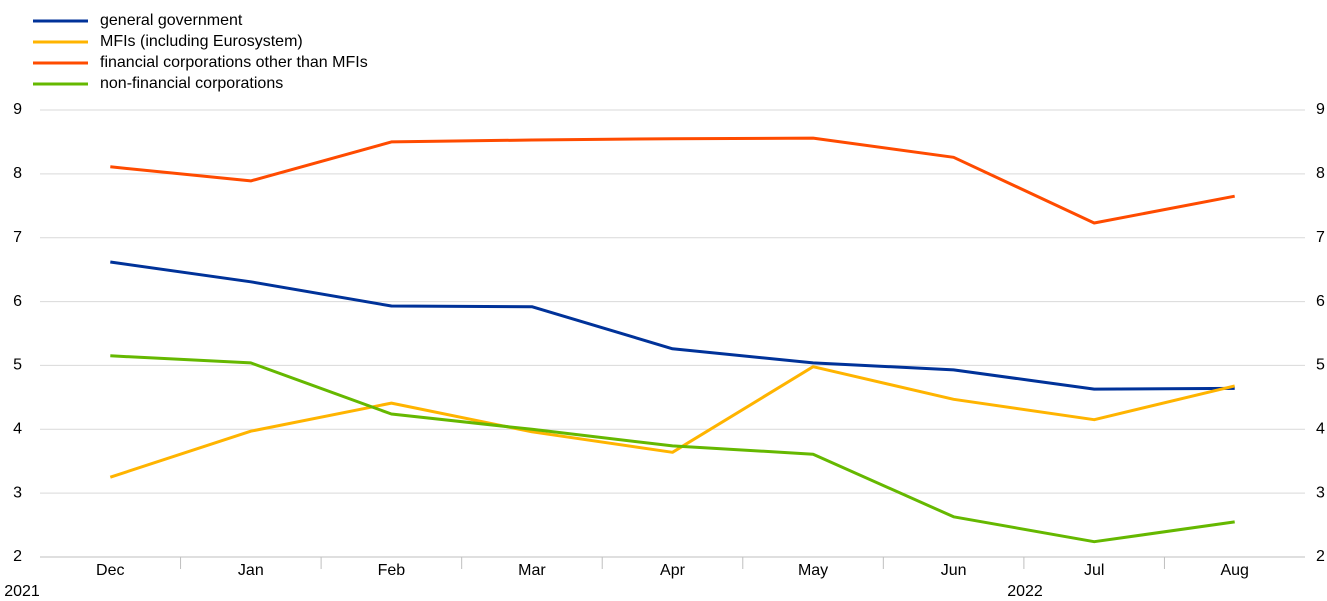  What do you see at coordinates (171, 20) in the screenshot?
I see `legend-label: general government` at bounding box center [171, 20].